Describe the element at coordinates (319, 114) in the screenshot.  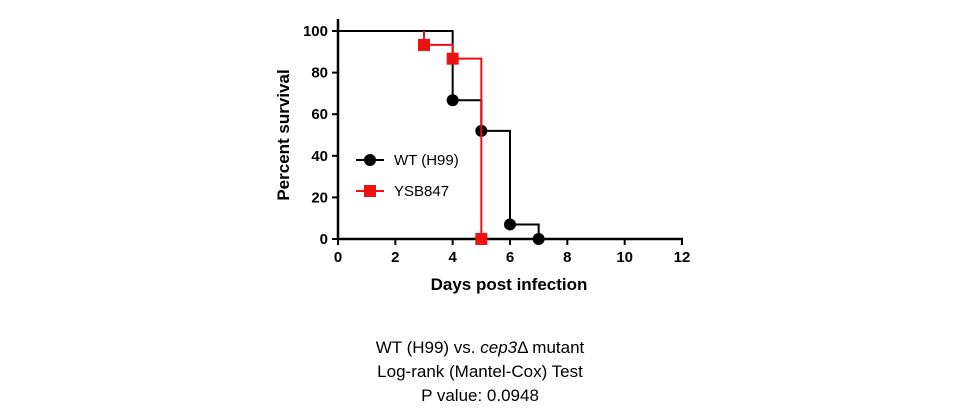
I see `y-tick-label: 60` at that location.